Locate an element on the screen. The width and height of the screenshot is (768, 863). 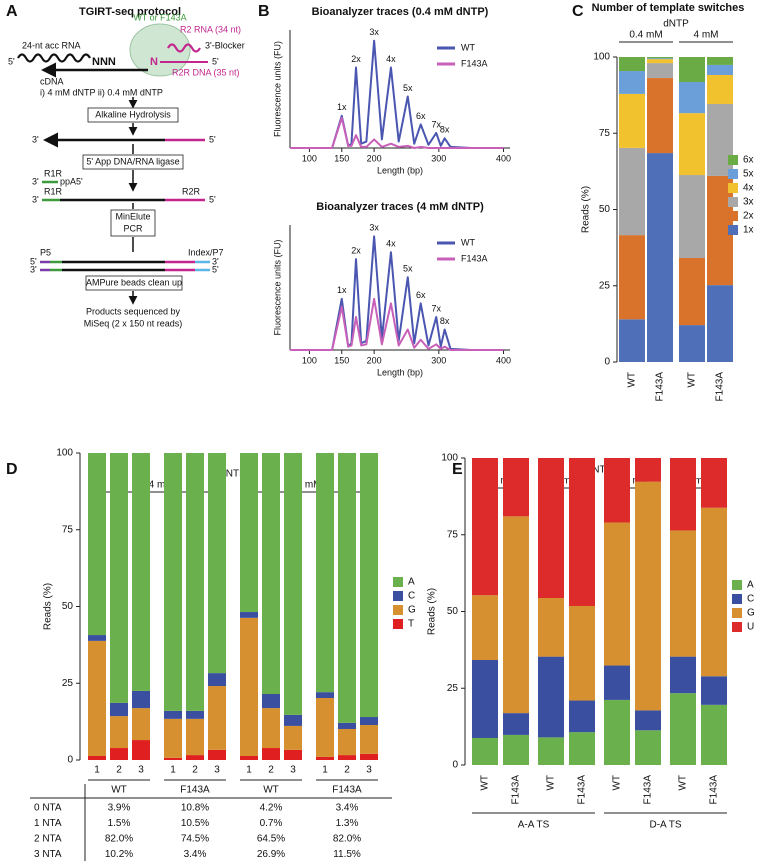
table-cell: 0.7% is located at coordinates (271, 823).